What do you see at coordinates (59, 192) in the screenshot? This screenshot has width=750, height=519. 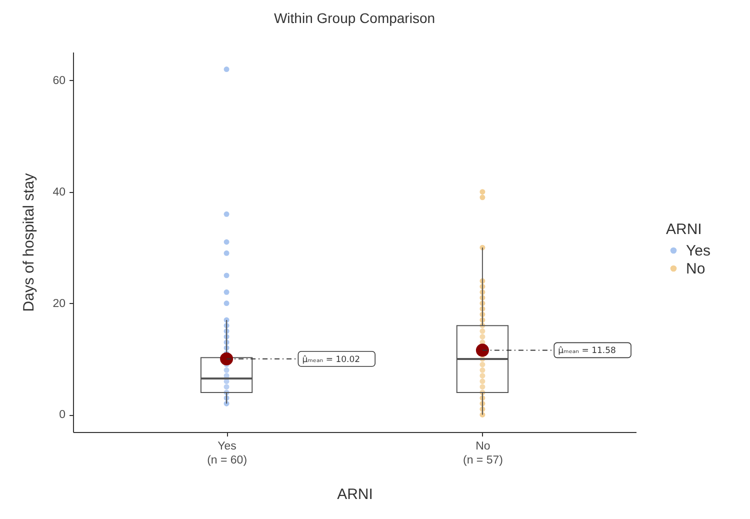 I see `y-tick-label: 40` at bounding box center [59, 192].